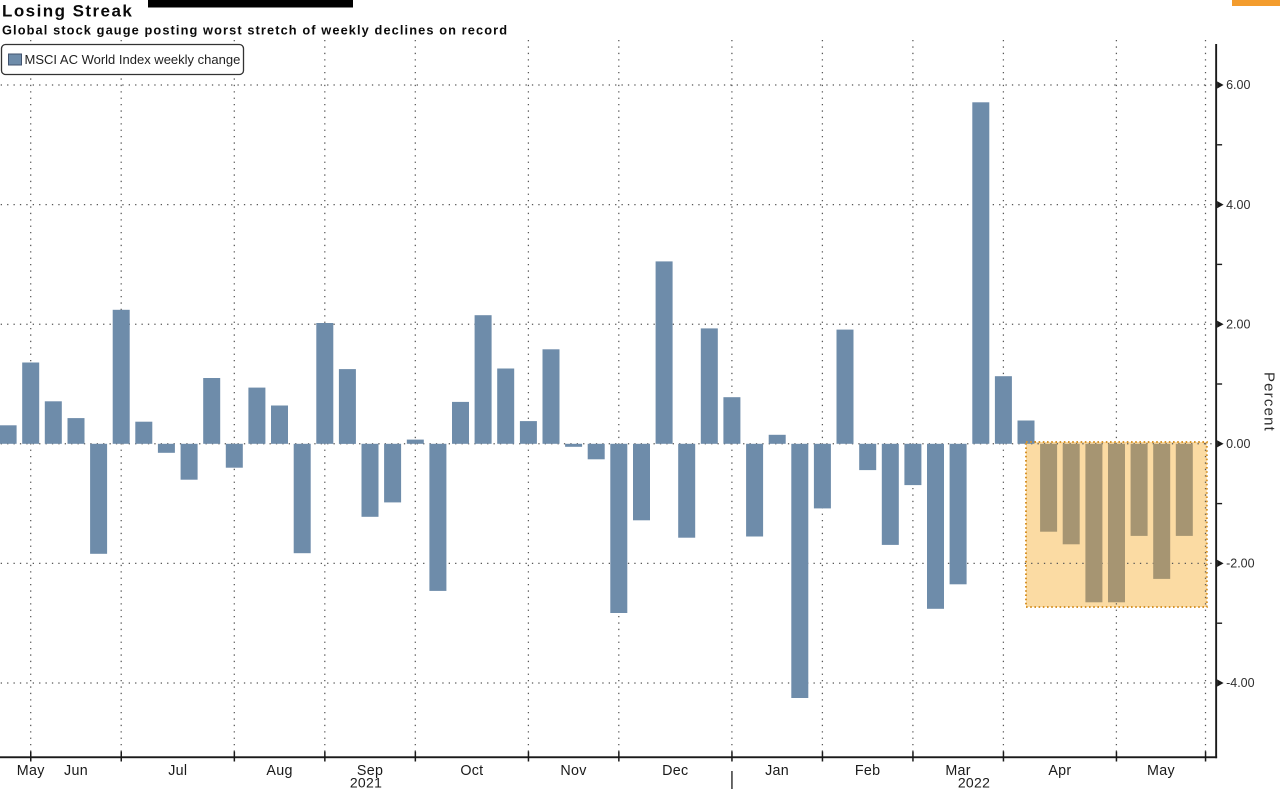 The height and width of the screenshot is (789, 1280). What do you see at coordinates (133, 59) in the screenshot?
I see `svg-text:MSCI AC World Index weekly cha: MSCI AC World Index weekly change` at bounding box center [133, 59].